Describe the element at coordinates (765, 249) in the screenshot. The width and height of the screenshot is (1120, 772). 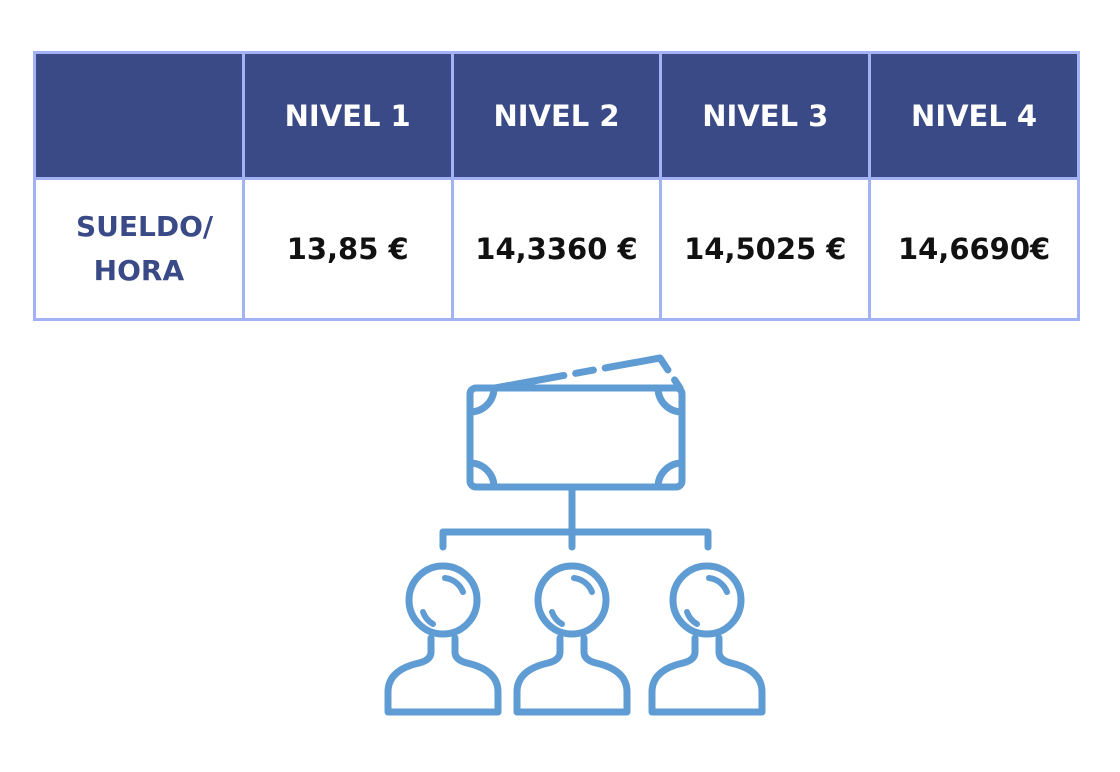
I see `cell: 14,5025 €` at that location.